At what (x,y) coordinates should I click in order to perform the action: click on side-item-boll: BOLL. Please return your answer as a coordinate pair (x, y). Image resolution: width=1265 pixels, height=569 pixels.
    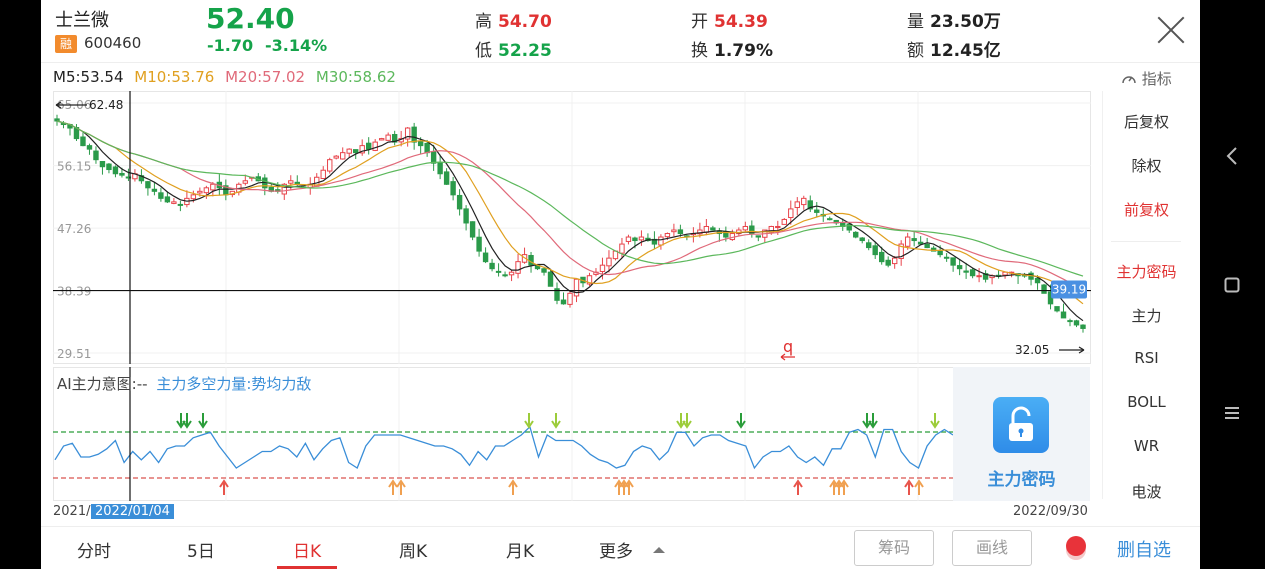
    Looking at the image, I should click on (1146, 402).